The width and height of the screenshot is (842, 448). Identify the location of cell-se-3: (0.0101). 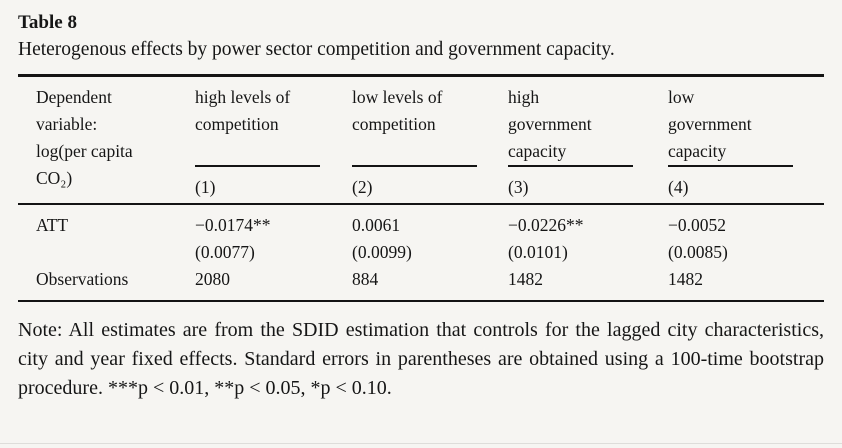
(538, 251).